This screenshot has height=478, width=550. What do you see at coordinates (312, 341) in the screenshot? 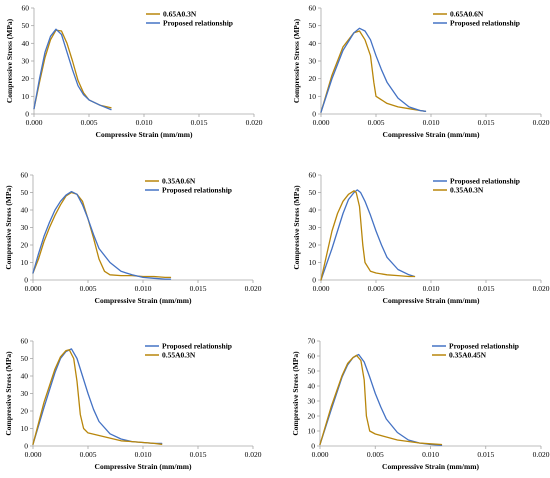
I see `y-tick-label: 70` at bounding box center [312, 341].